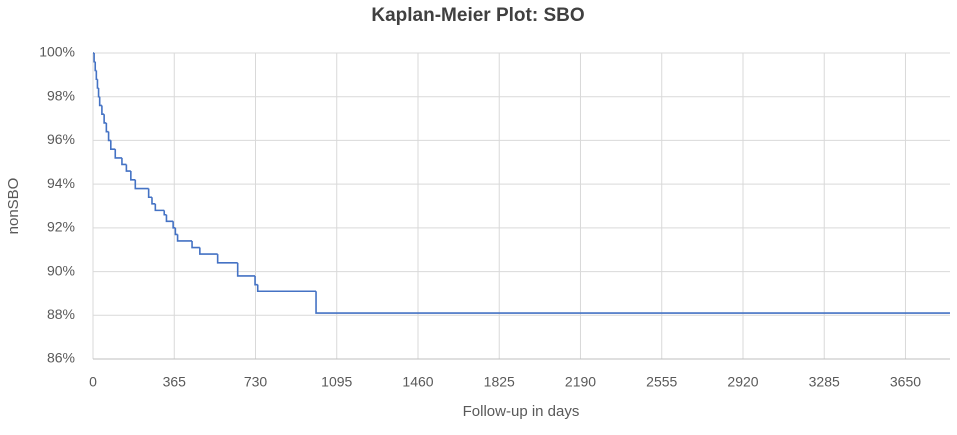  Describe the element at coordinates (57, 52) in the screenshot. I see `y-tick-label: 100%` at that location.